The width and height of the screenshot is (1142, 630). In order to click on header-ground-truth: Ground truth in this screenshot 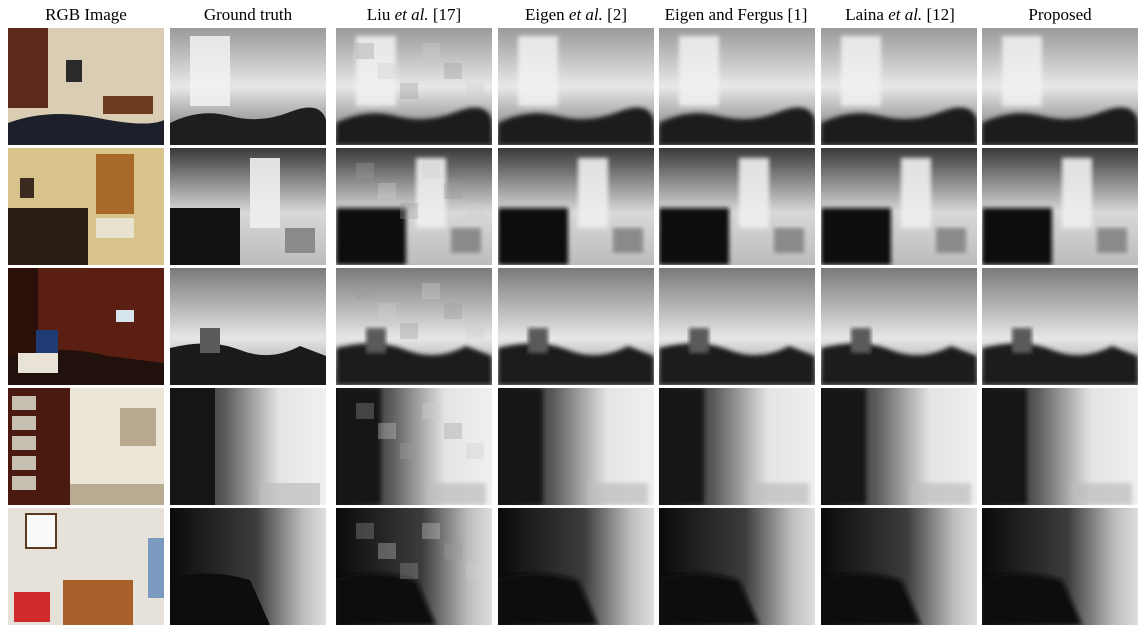, I will do `click(248, 14)`.